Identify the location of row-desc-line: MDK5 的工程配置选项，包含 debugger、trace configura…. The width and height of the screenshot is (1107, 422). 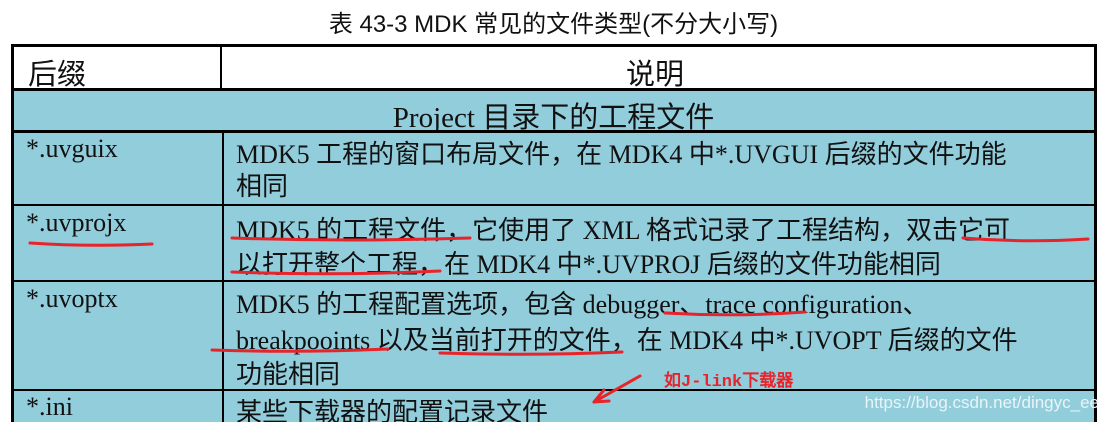
(582, 304).